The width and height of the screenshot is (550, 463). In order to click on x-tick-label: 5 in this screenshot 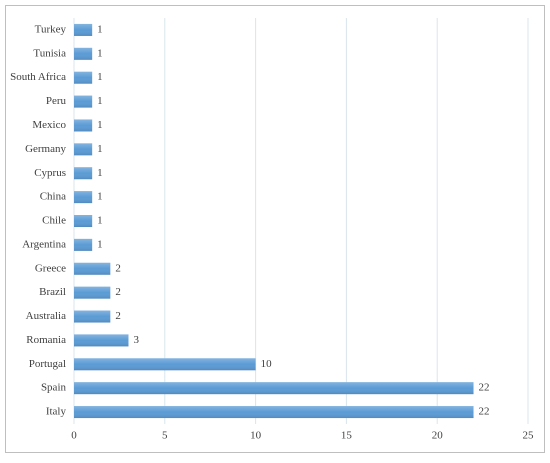, I will do `click(165, 436)`.